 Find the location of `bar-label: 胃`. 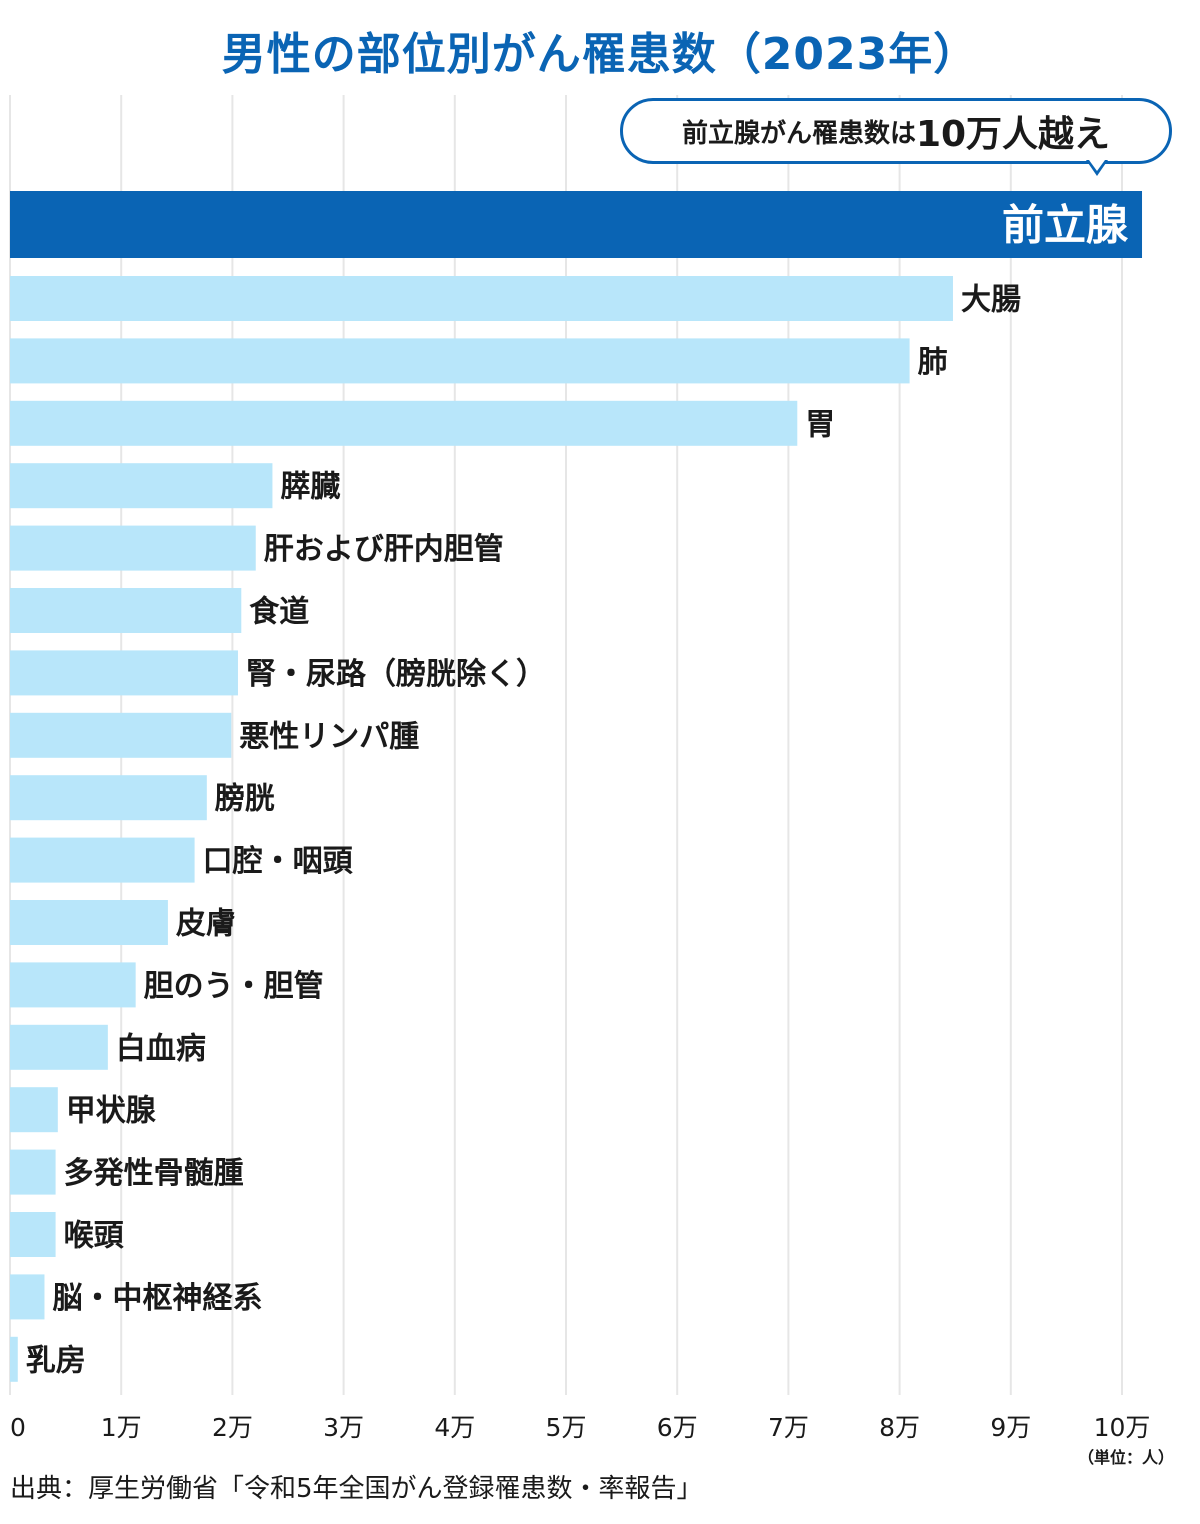

bar-label: 胃 is located at coordinates (820, 424).